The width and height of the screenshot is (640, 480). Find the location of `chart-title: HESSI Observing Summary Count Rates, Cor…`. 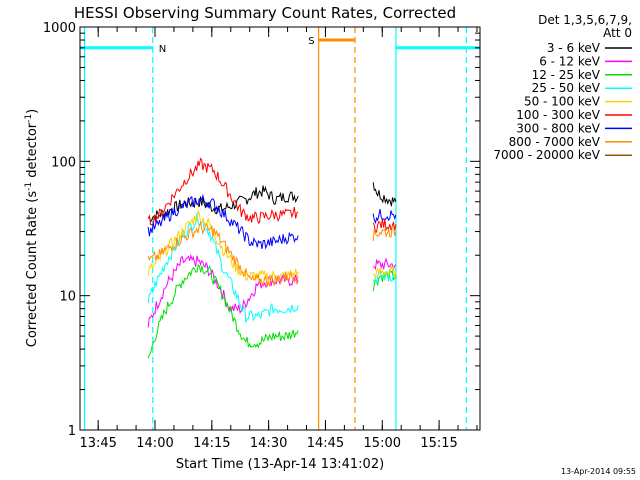

chart-title: HESSI Observing Summary Count Rates, Cor… is located at coordinates (265, 13).